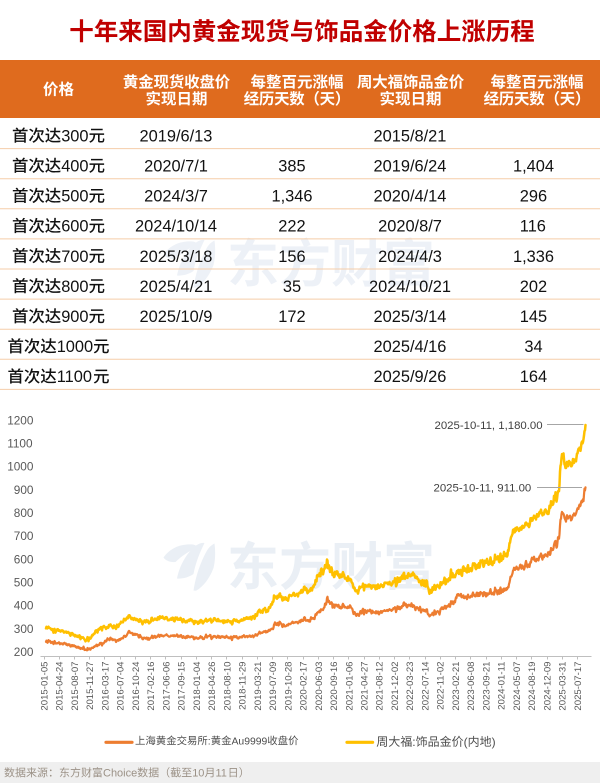  I want to click on svg-text: 2023-09-21, so click(486, 686).